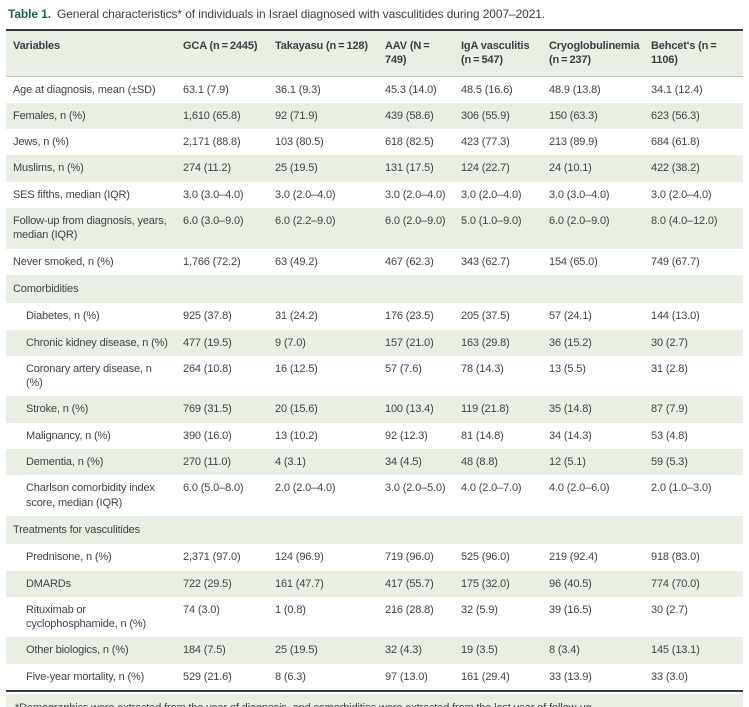 Image resolution: width=749 pixels, height=707 pixels. Describe the element at coordinates (693, 53) in the screenshot. I see `column-header: Behcet's (n = 1106)` at that location.